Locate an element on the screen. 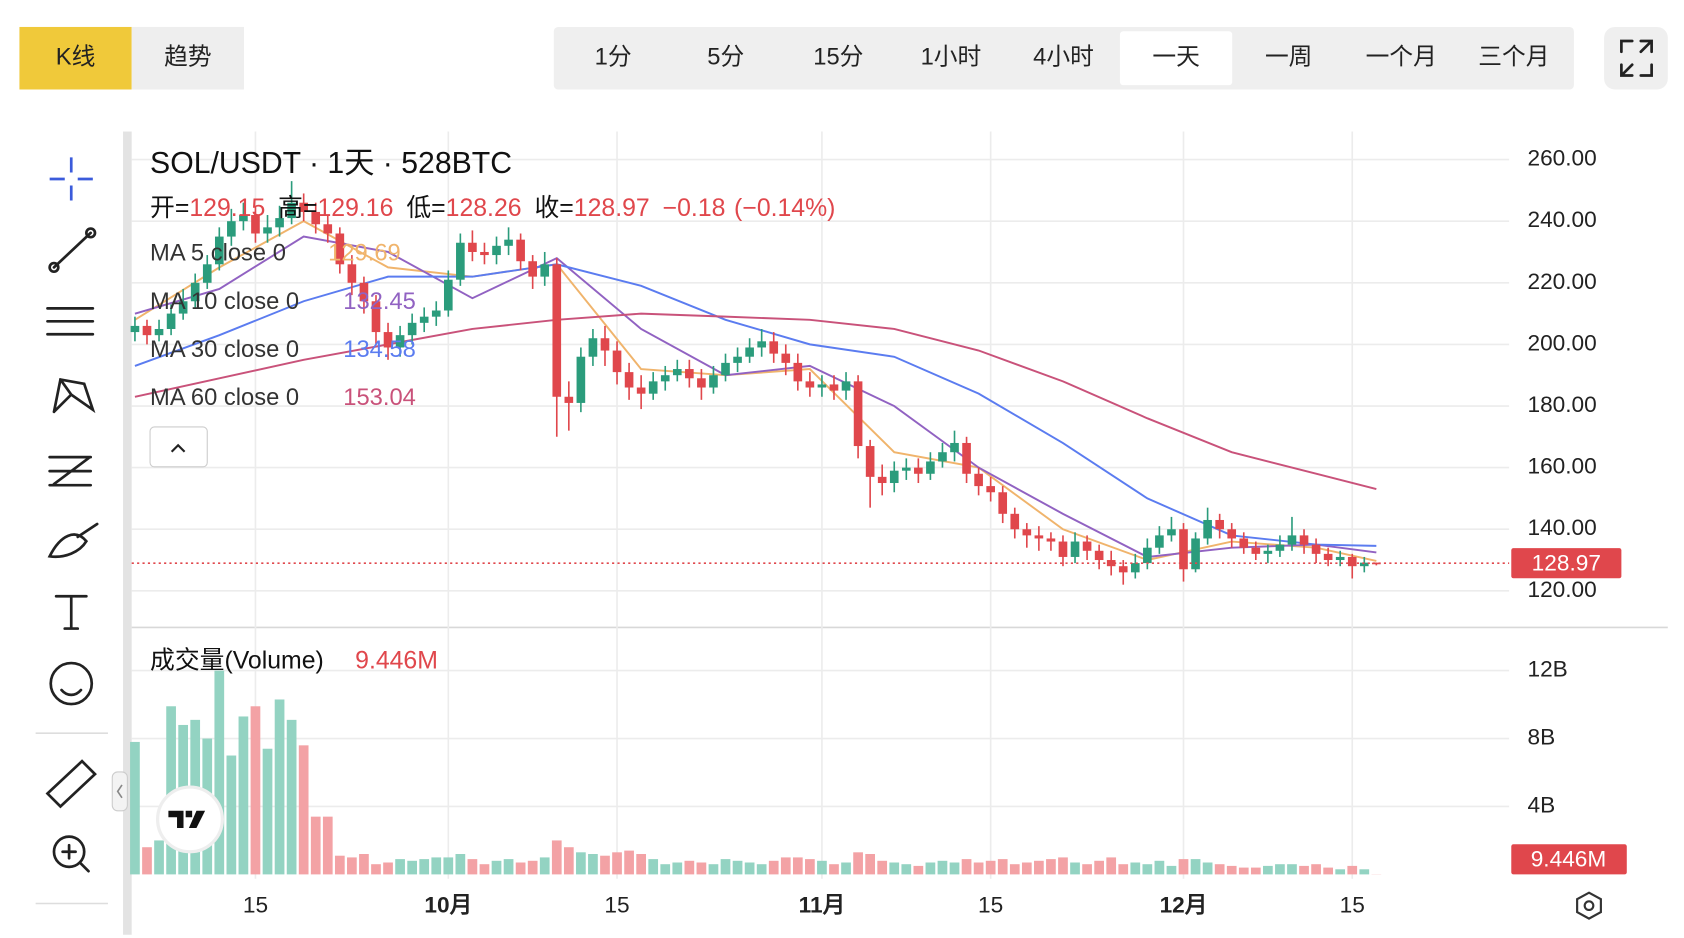 The height and width of the screenshot is (938, 1684). settings-icon is located at coordinates (1589, 905).